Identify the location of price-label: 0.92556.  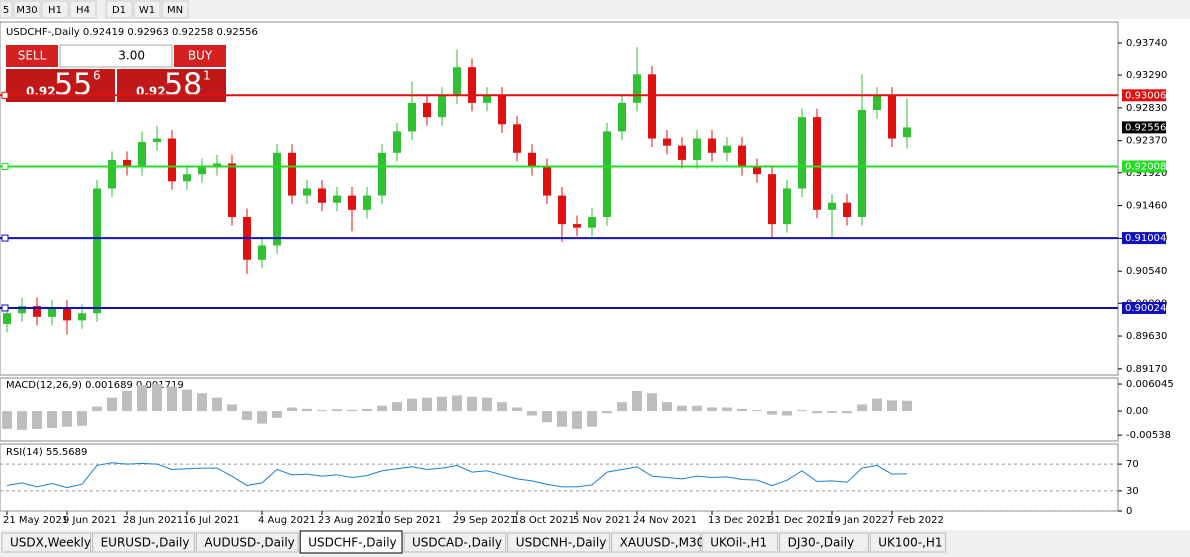
(1145, 127).